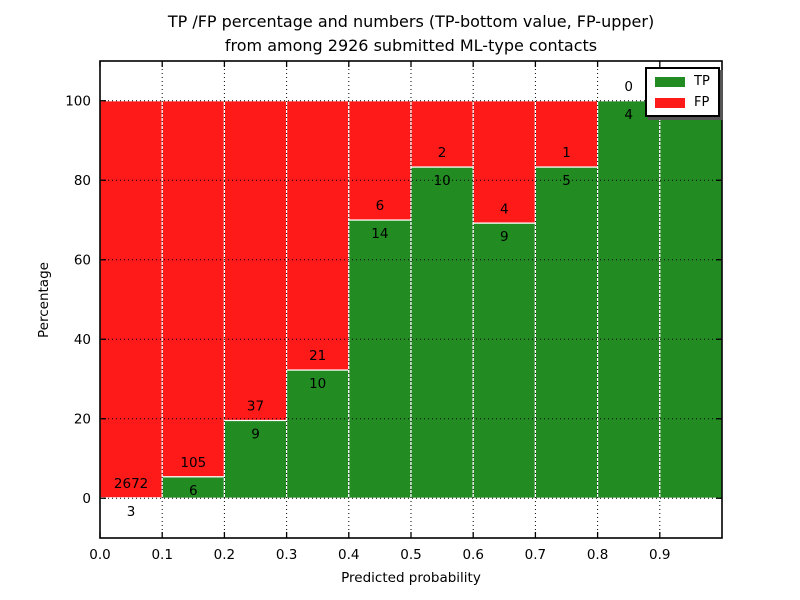 The height and width of the screenshot is (600, 800). I want to click on legend-label-tp: TP, so click(702, 81).